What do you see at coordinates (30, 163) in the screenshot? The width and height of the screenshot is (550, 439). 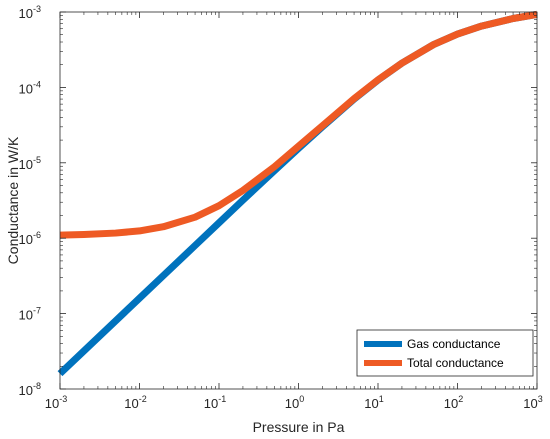 I see `y-tick-label: 10⁻⁵` at bounding box center [30, 163].